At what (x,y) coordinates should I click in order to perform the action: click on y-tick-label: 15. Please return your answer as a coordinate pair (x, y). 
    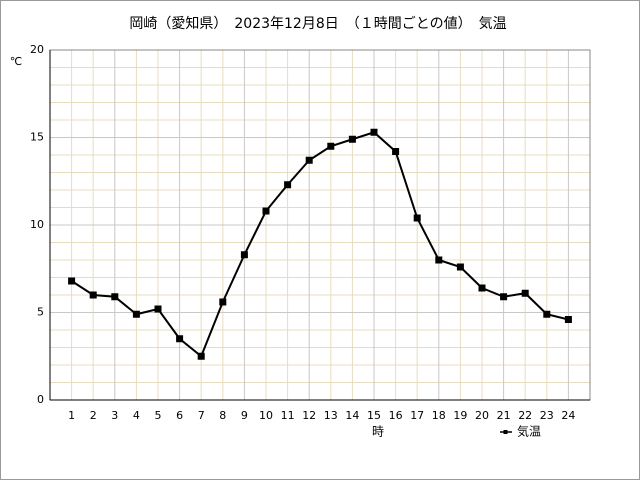
    Looking at the image, I should click on (37, 137).